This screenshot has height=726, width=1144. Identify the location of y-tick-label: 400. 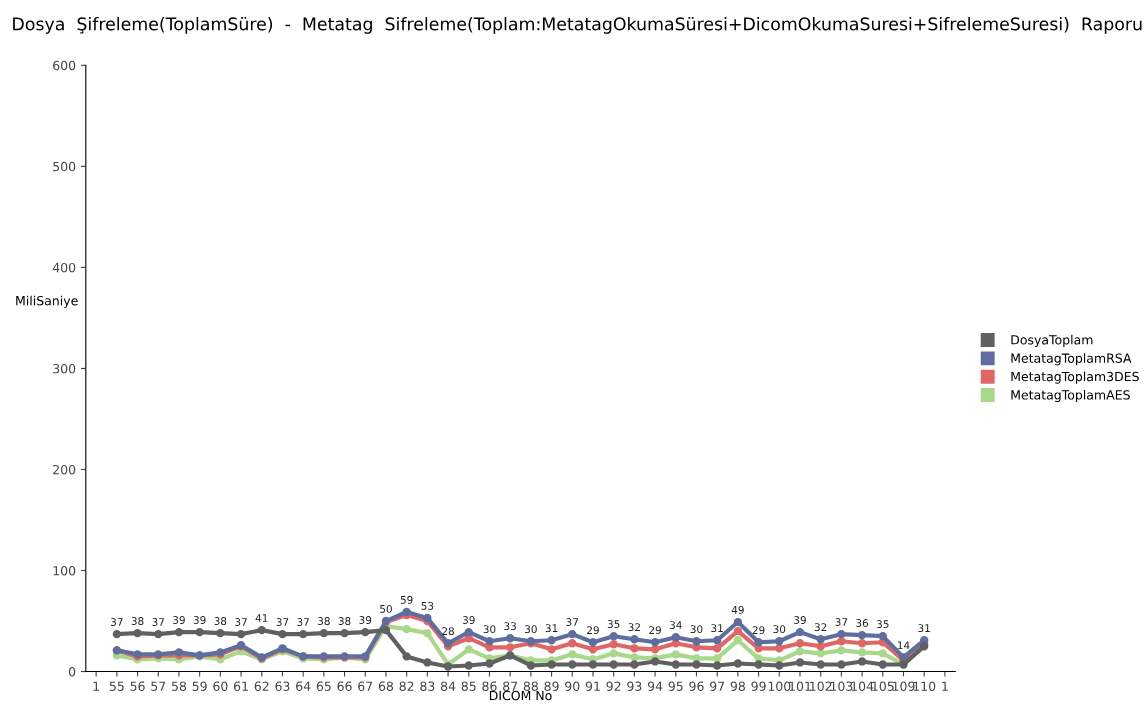
(64, 267).